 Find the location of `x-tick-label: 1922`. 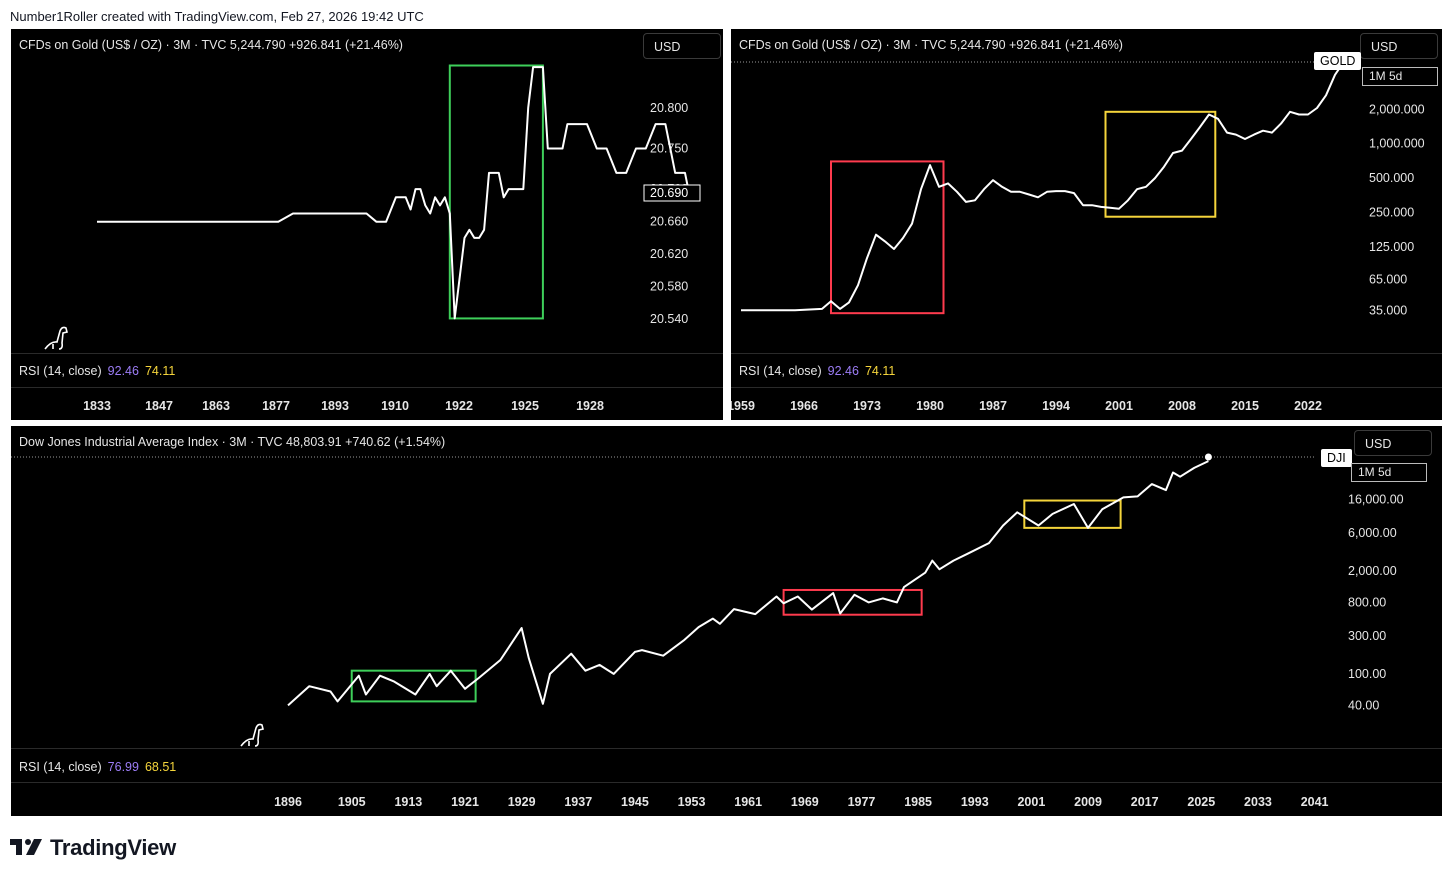

x-tick-label: 1922 is located at coordinates (459, 406).